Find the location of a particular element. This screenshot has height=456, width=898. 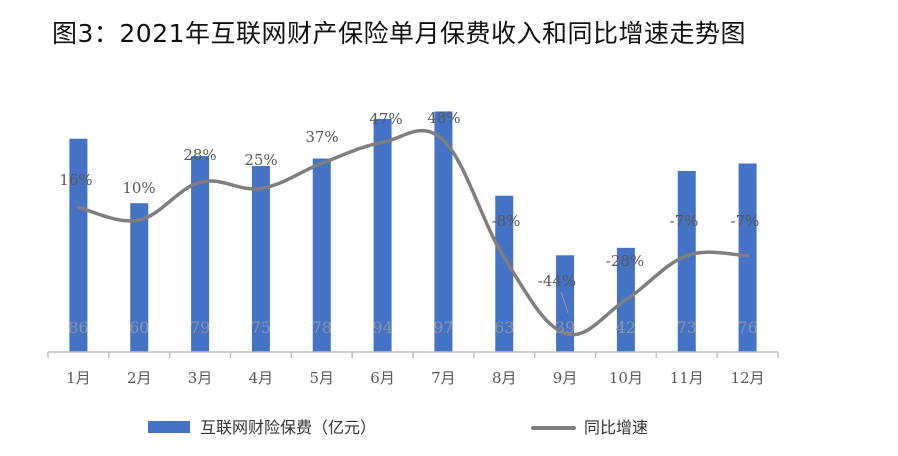

growth-label-8: -8% is located at coordinates (506, 221).